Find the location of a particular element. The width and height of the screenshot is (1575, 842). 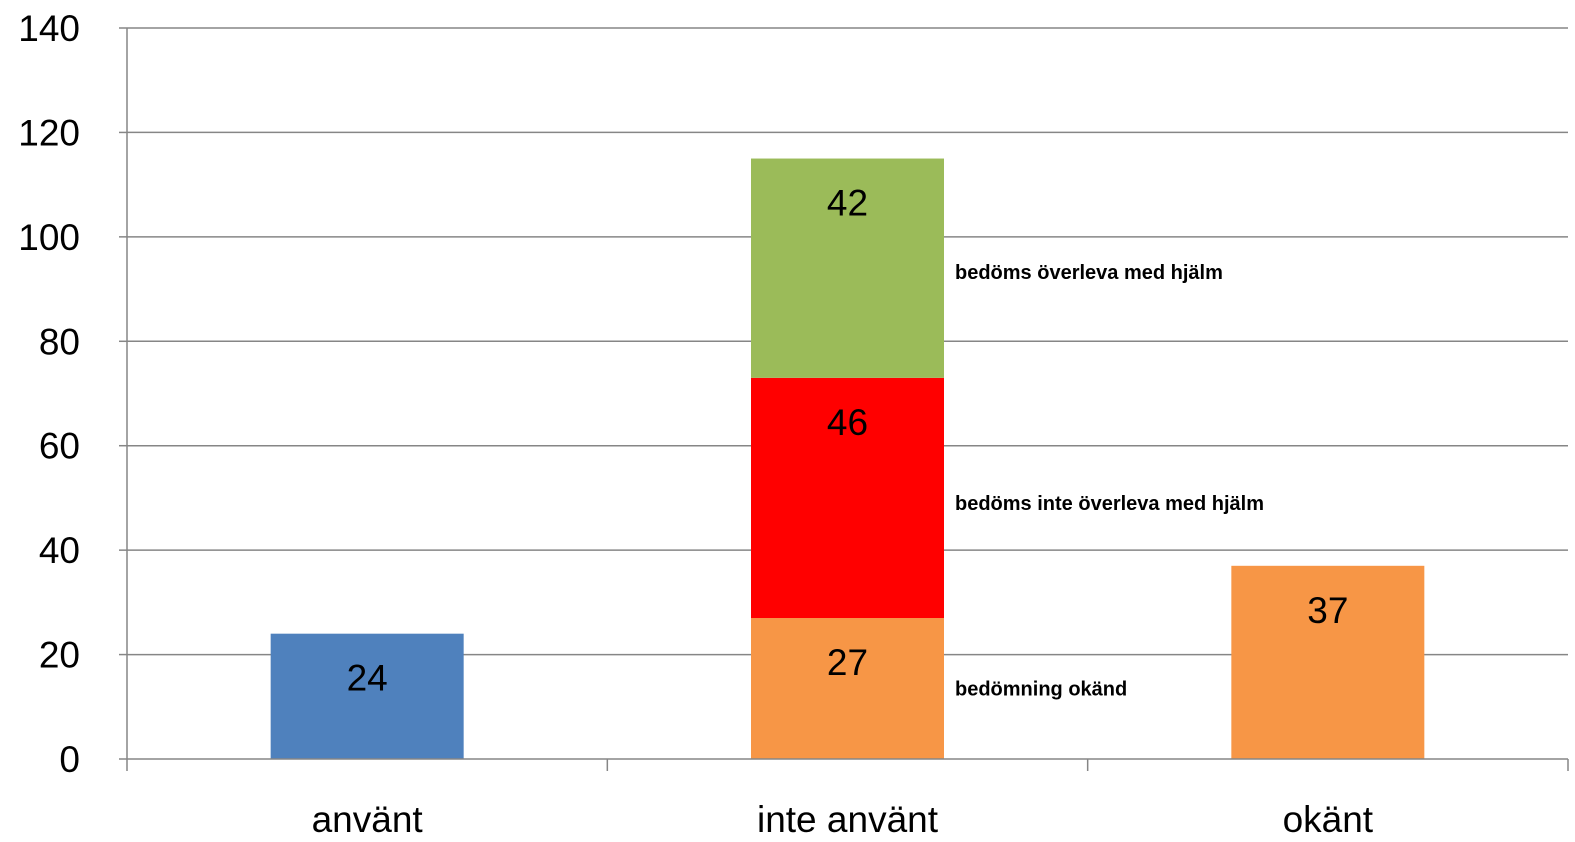

annotation-label: bedöms överleva med hjälm is located at coordinates (1089, 273).